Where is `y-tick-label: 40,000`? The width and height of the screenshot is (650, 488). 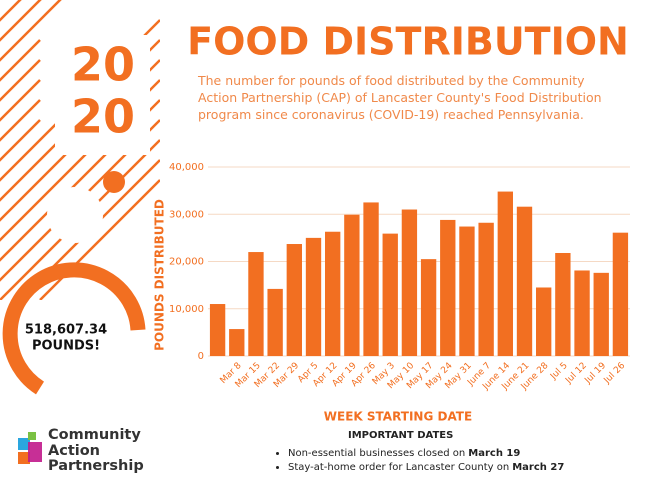
y-tick-label: 40,000 is located at coordinates (186, 167).